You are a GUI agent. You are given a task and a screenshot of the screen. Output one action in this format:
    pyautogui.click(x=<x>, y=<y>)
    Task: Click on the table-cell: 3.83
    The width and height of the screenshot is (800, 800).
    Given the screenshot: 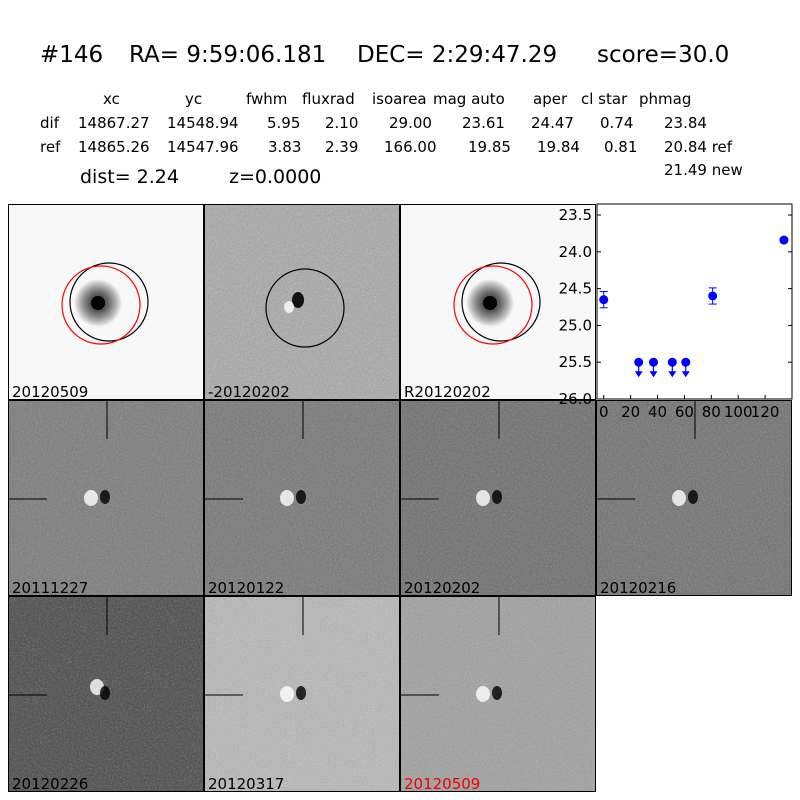 What is the action you would take?
    pyautogui.click(x=285, y=147)
    